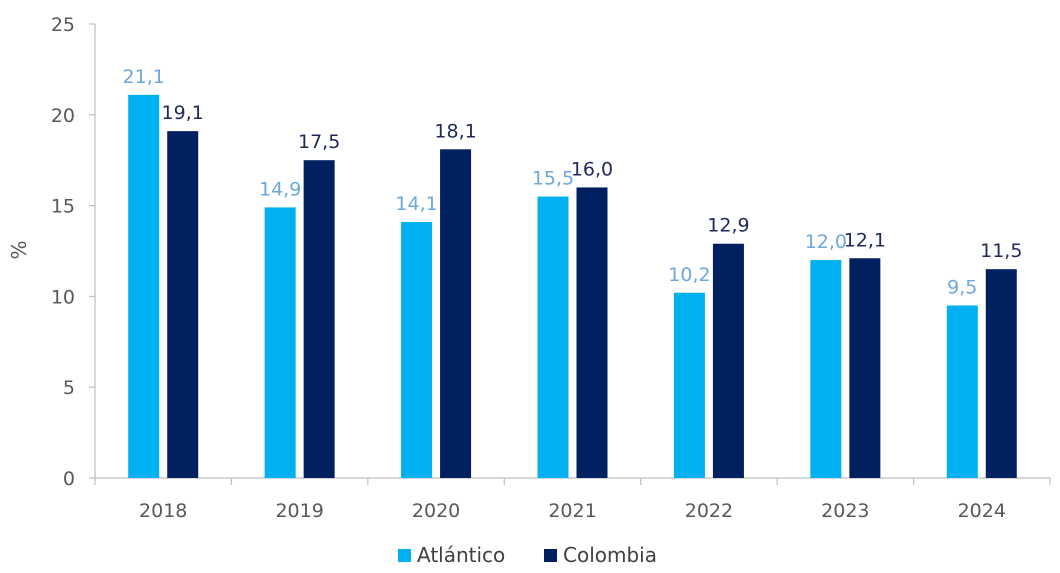  Describe the element at coordinates (527, 555) in the screenshot. I see `legend: Atlántico Colombia` at that location.